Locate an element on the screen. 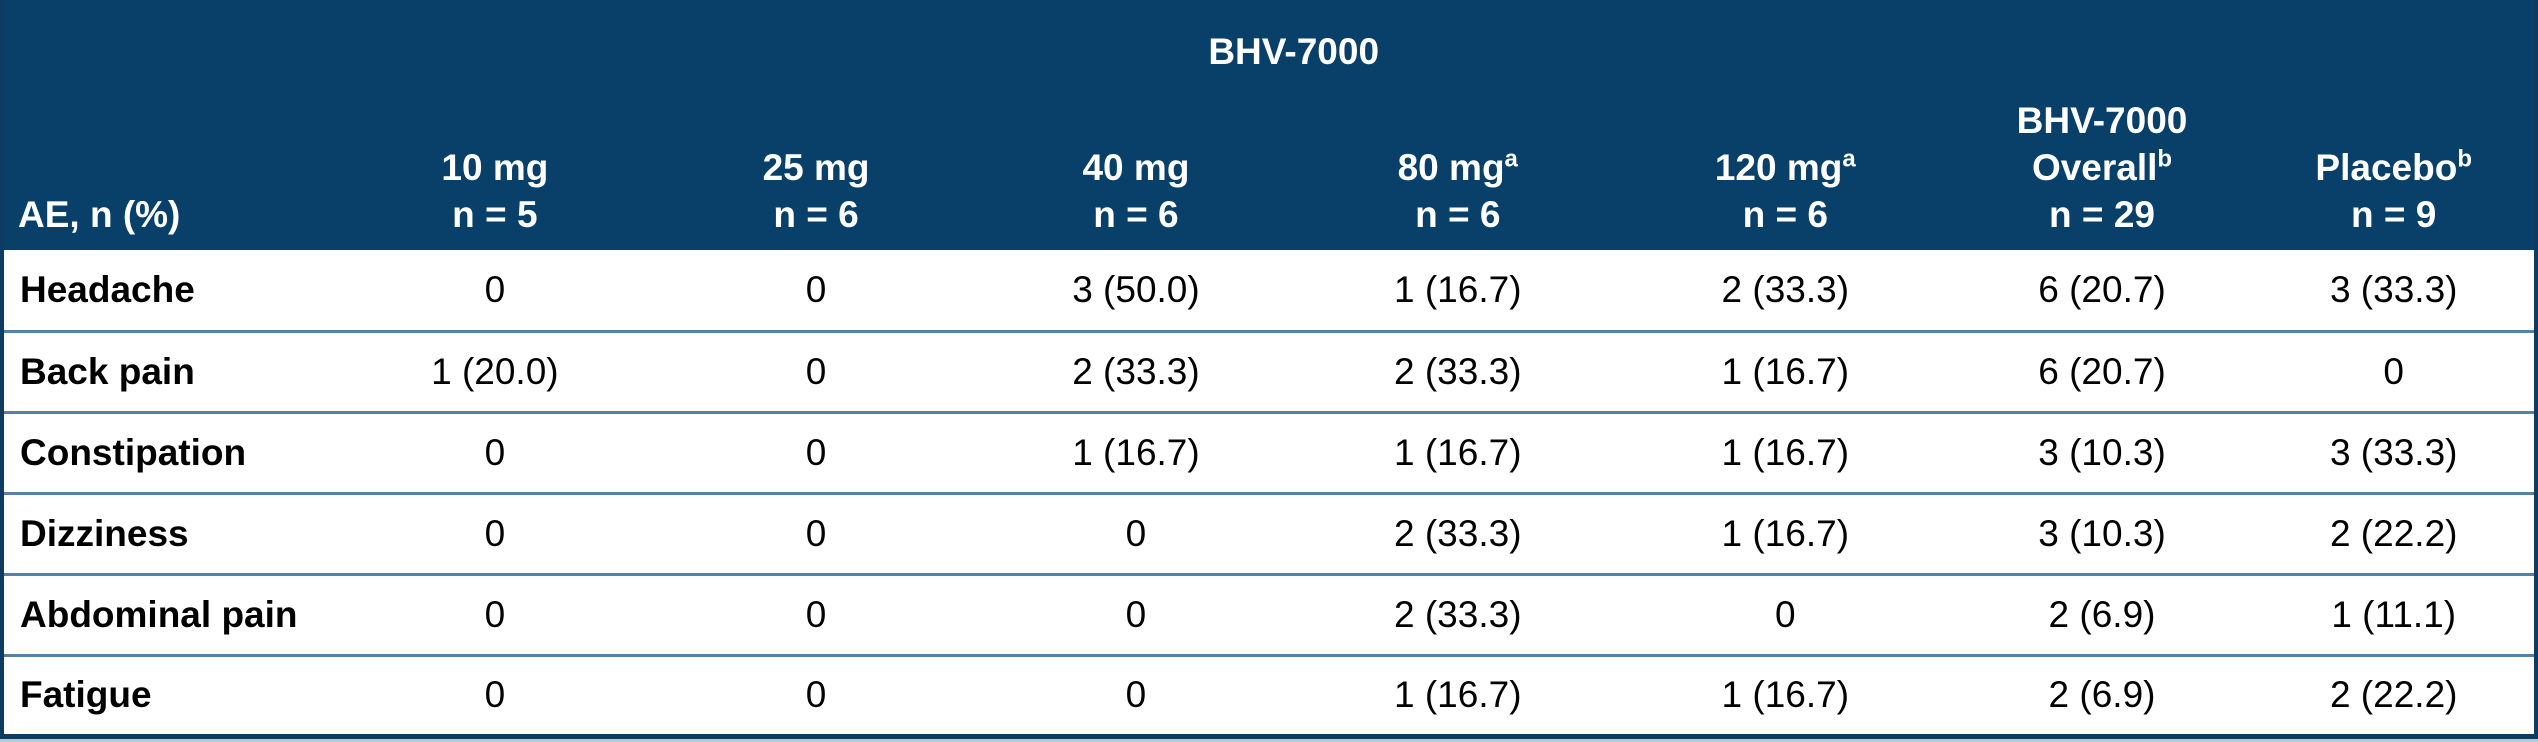 Image resolution: width=2538 pixels, height=742 pixels. column-header-120mg: 120 mga n = 6 is located at coordinates (1785, 170).